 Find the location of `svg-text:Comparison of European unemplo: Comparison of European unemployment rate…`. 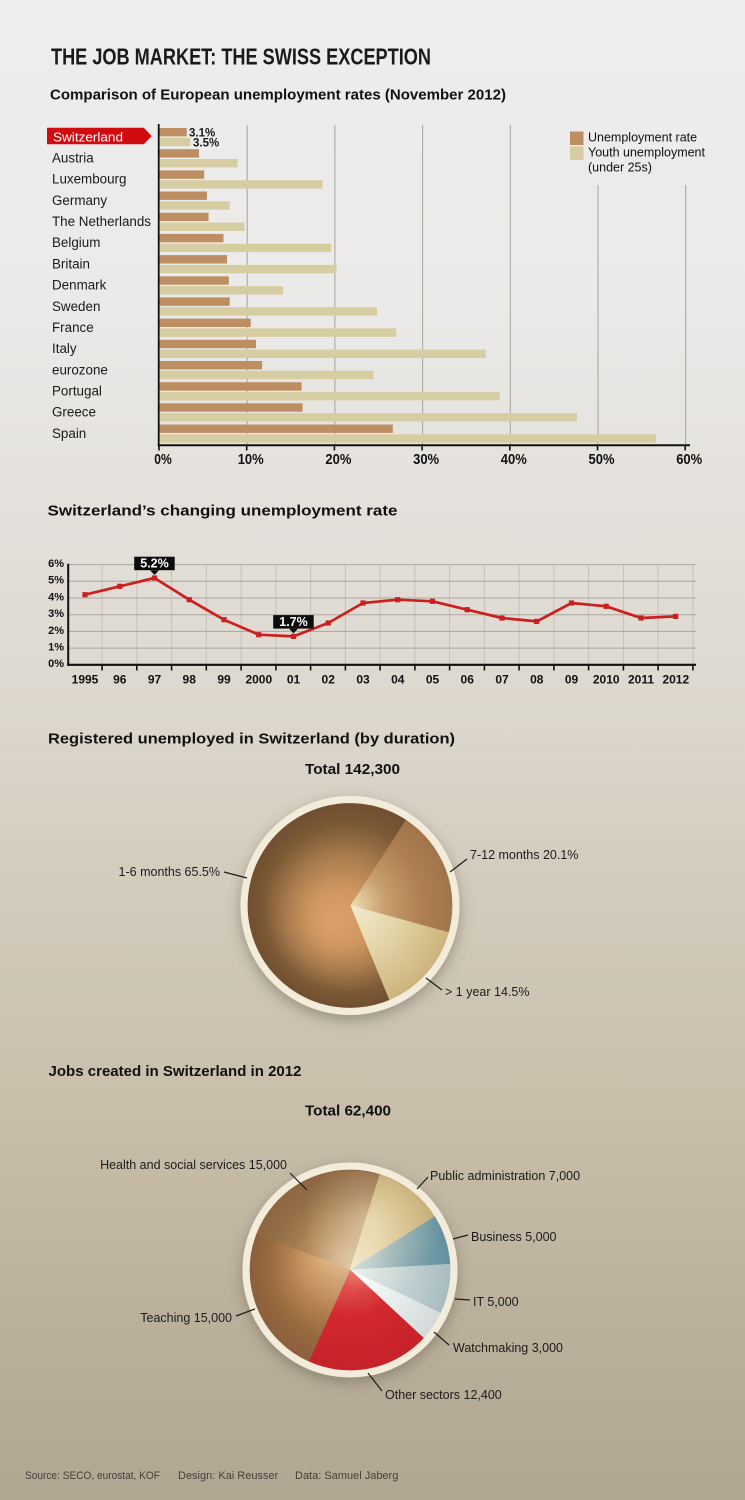

svg-text:Comparison of European unemplo: Comparison of European unemployment rate… is located at coordinates (278, 96).